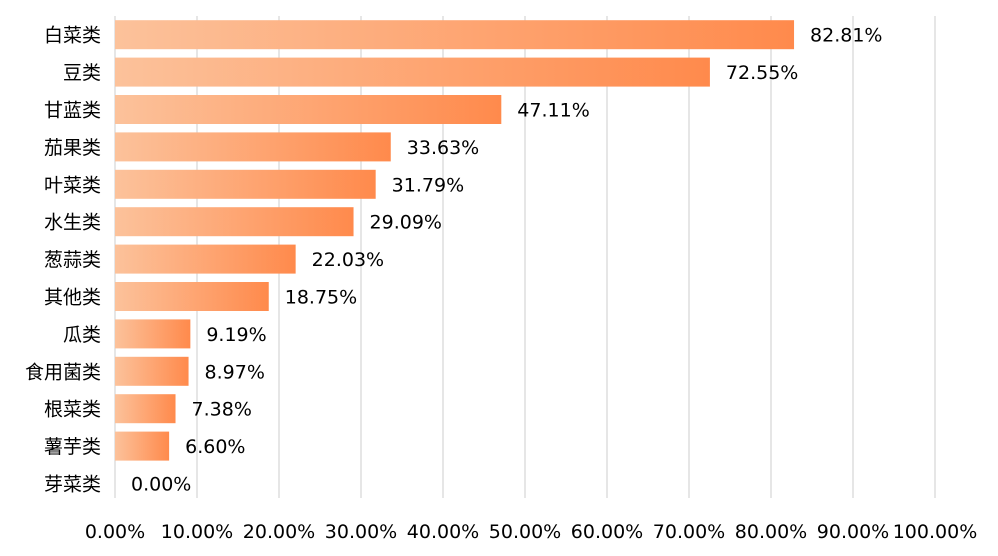  I want to click on x-tick-label: 100.00%, so click(935, 532).